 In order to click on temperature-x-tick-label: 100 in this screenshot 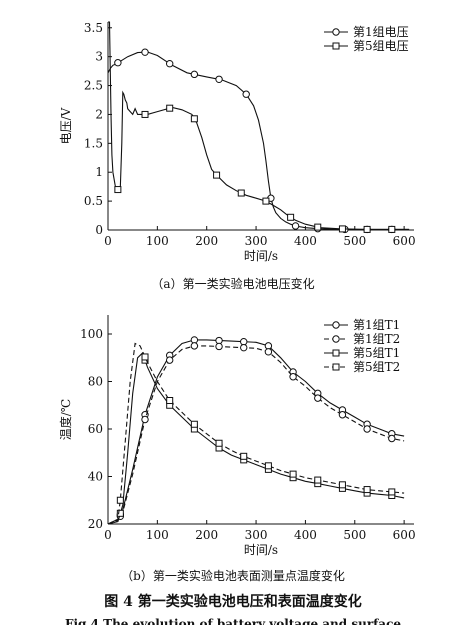, I will do `click(157, 535)`.